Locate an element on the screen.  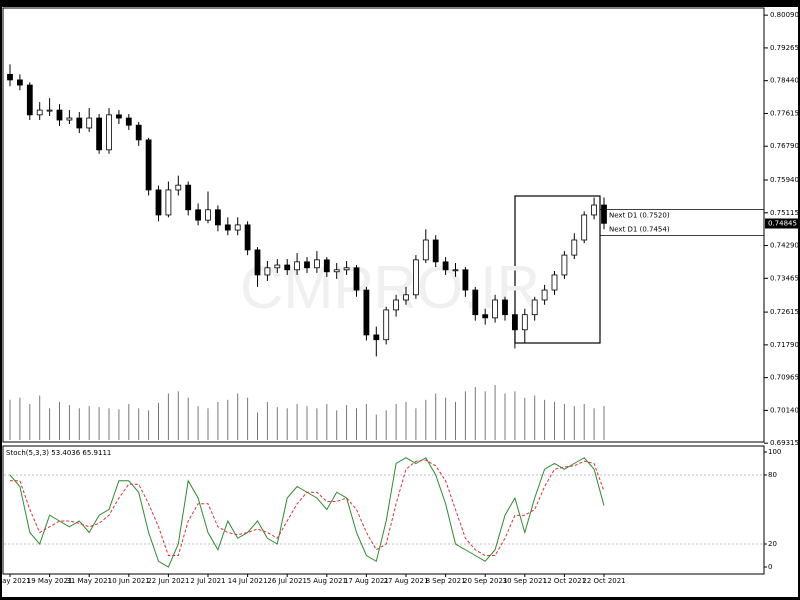
x-tick-label: 20 Sep 2021 is located at coordinates (485, 581).